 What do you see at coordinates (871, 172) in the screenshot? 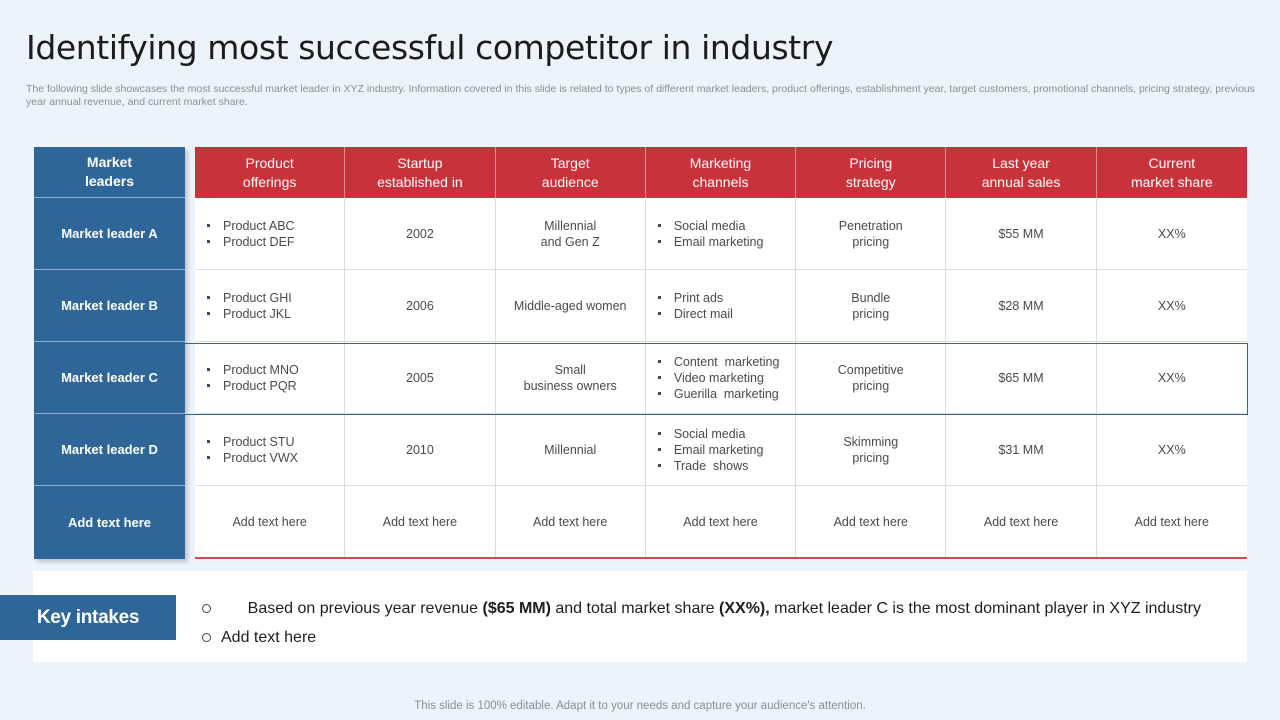
I see `column-header: Pricing strategy` at bounding box center [871, 172].